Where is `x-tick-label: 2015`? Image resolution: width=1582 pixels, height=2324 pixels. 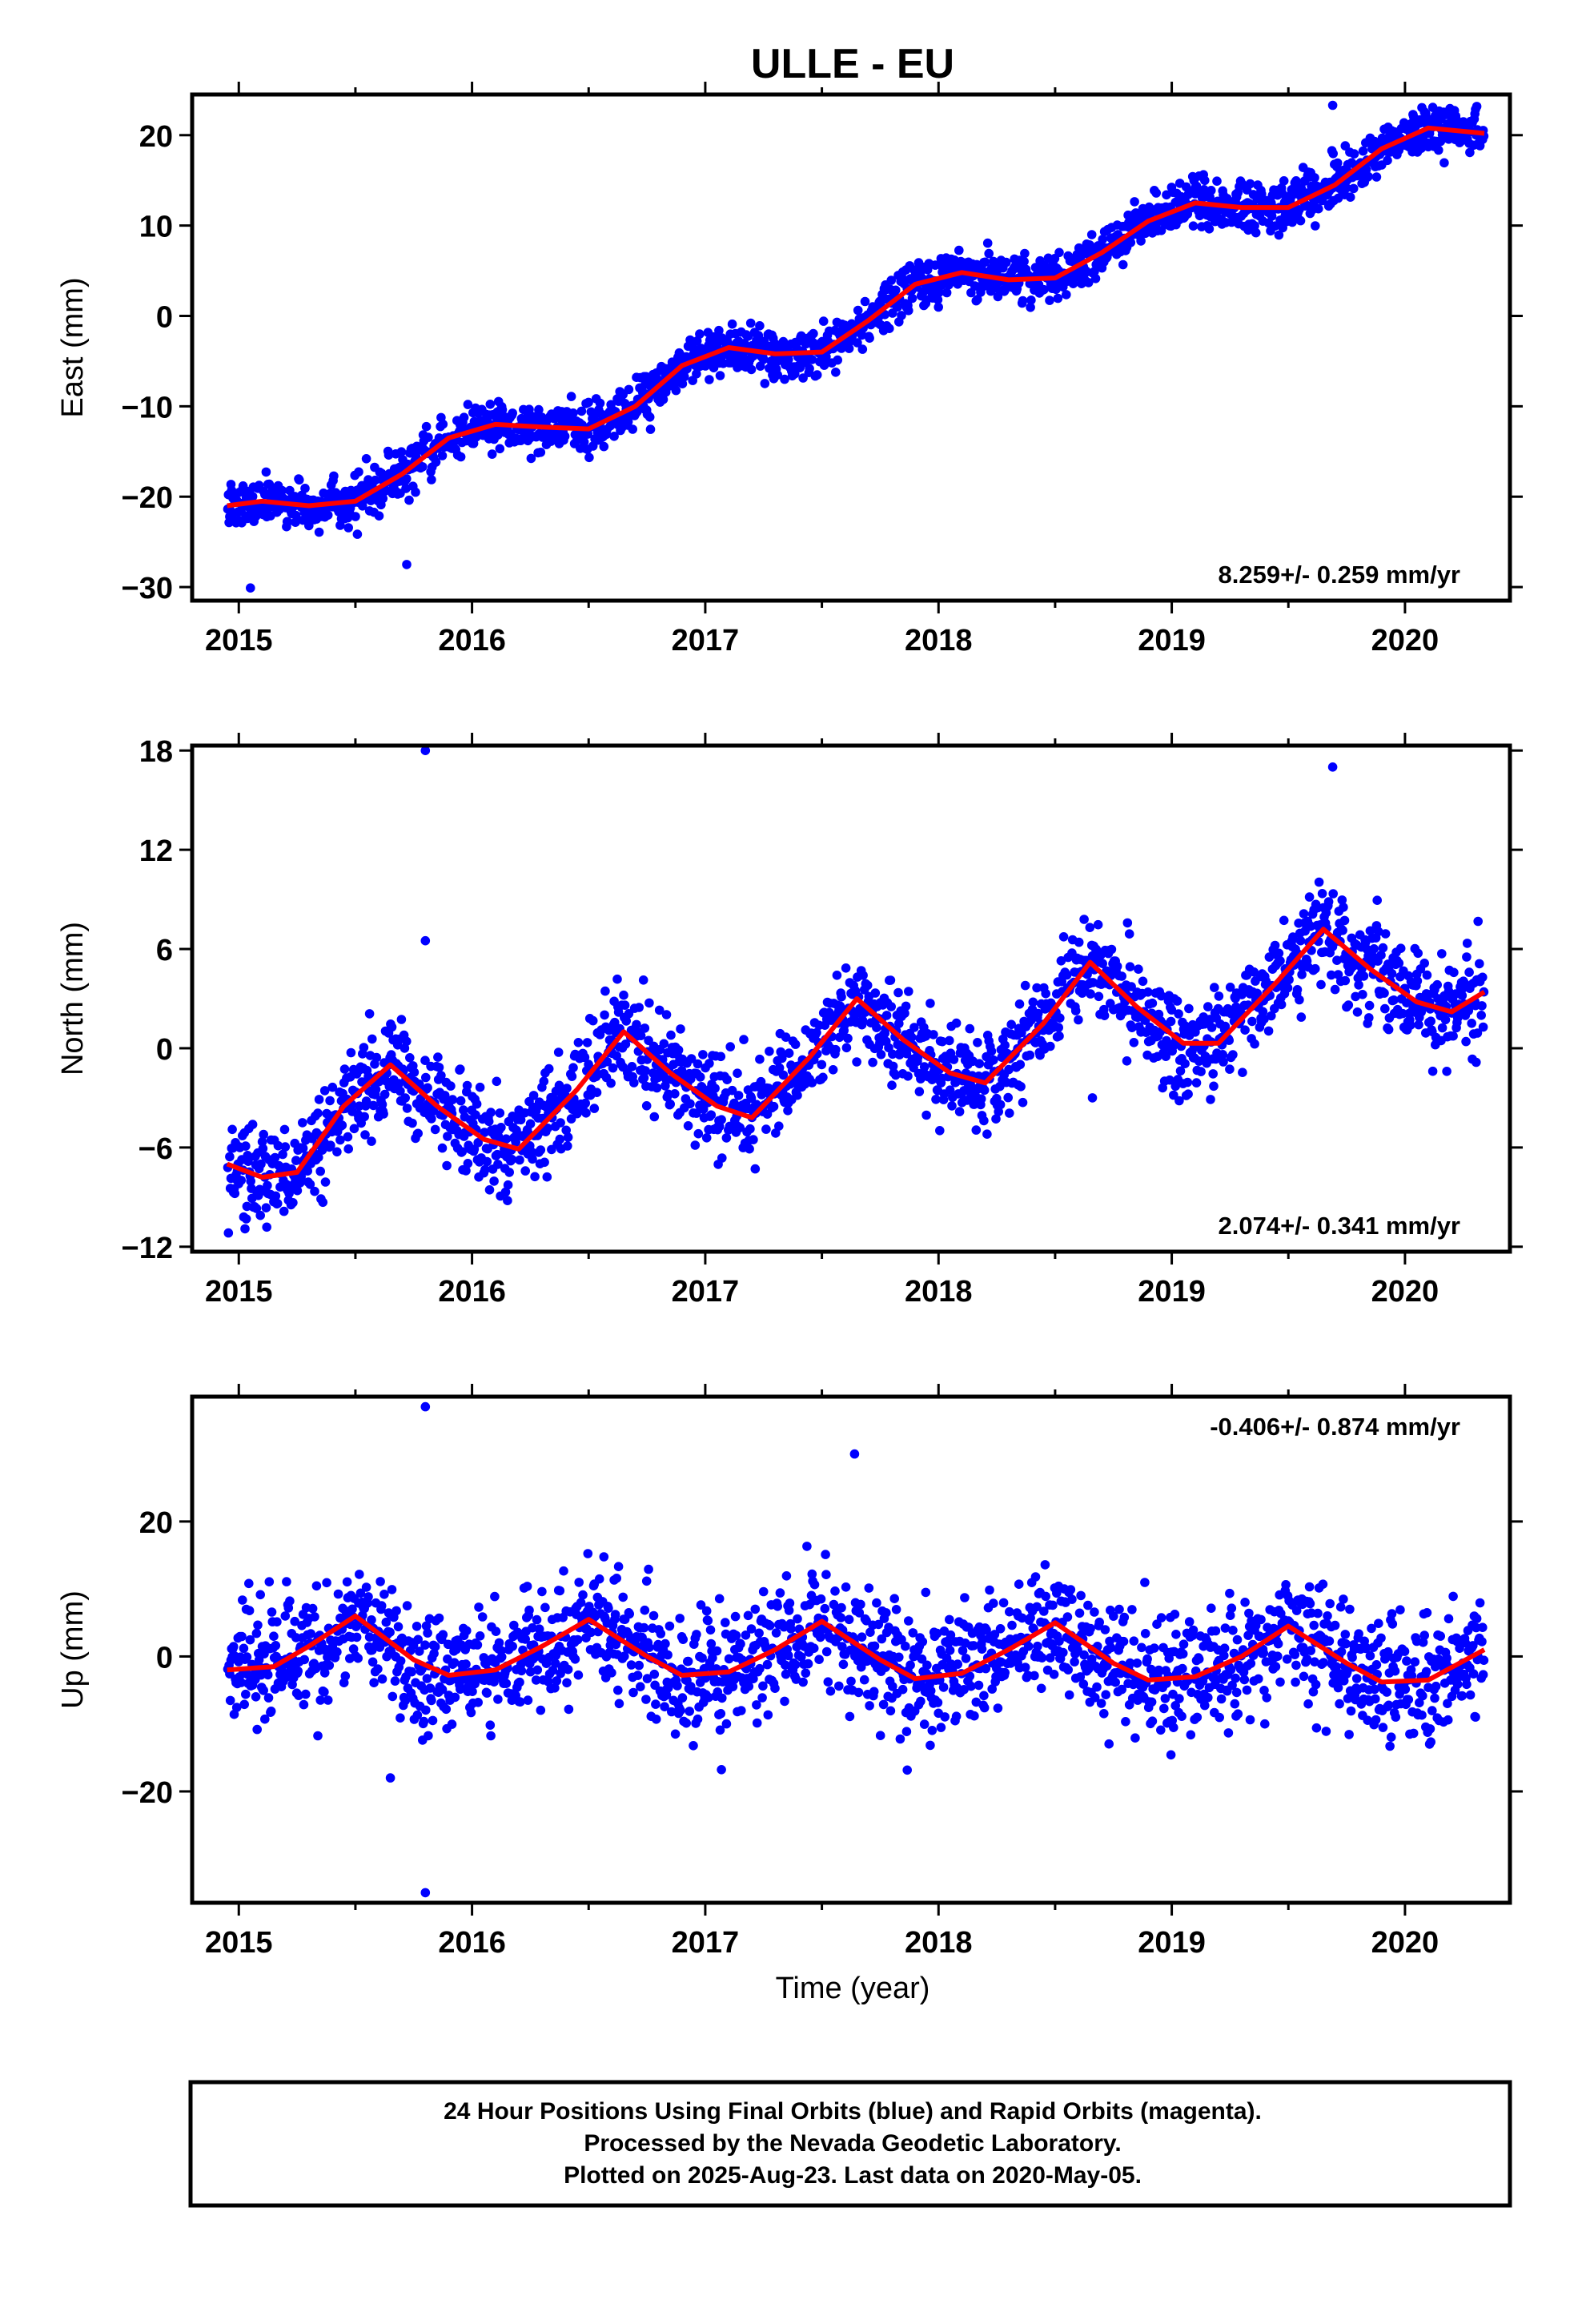
x-tick-label: 2015 is located at coordinates (239, 640).